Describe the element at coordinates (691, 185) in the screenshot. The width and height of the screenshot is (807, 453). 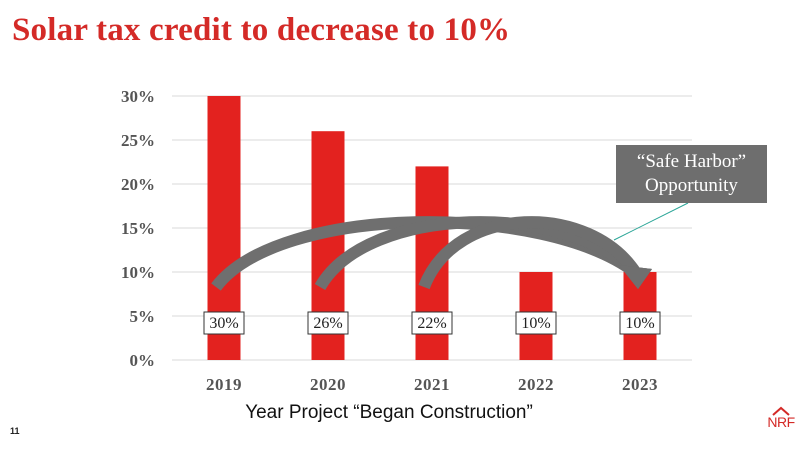
I see `callout-line-2: Opportunity` at that location.